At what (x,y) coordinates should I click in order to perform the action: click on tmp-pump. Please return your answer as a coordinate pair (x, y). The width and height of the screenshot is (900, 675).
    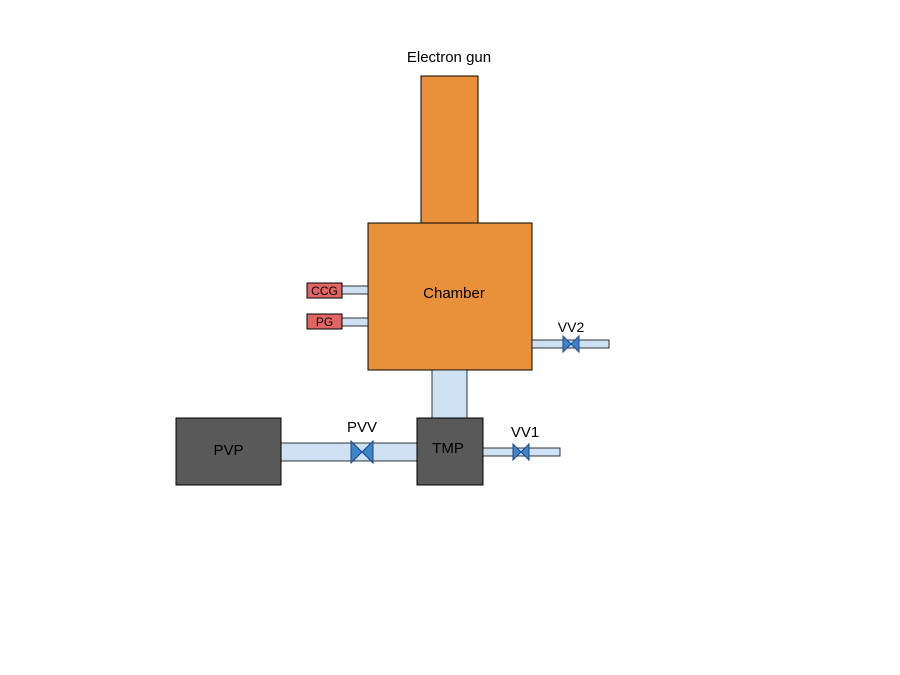
    Looking at the image, I should click on (450, 451).